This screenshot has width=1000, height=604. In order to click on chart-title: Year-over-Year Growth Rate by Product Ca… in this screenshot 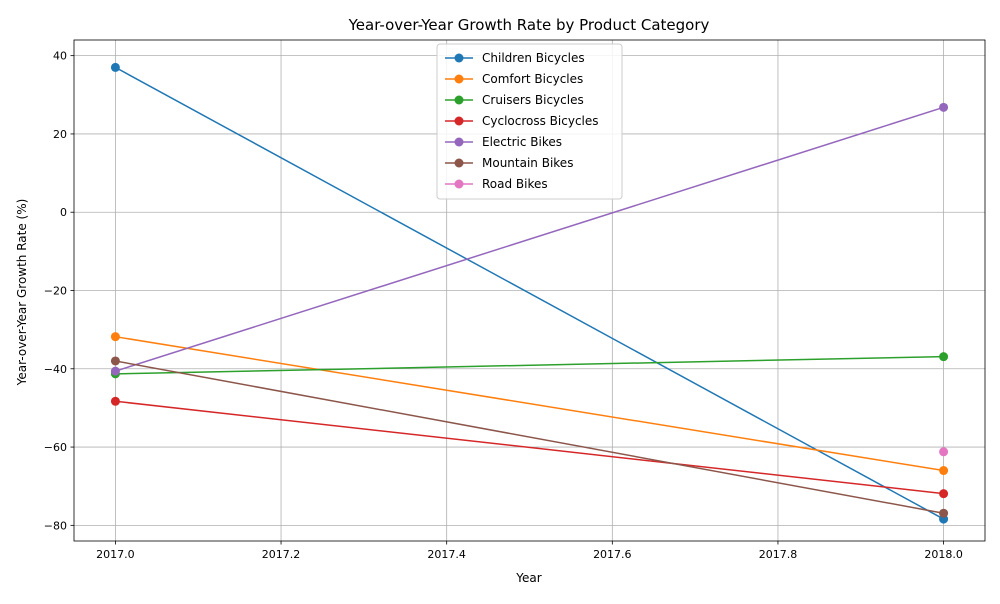, I will do `click(529, 25)`.